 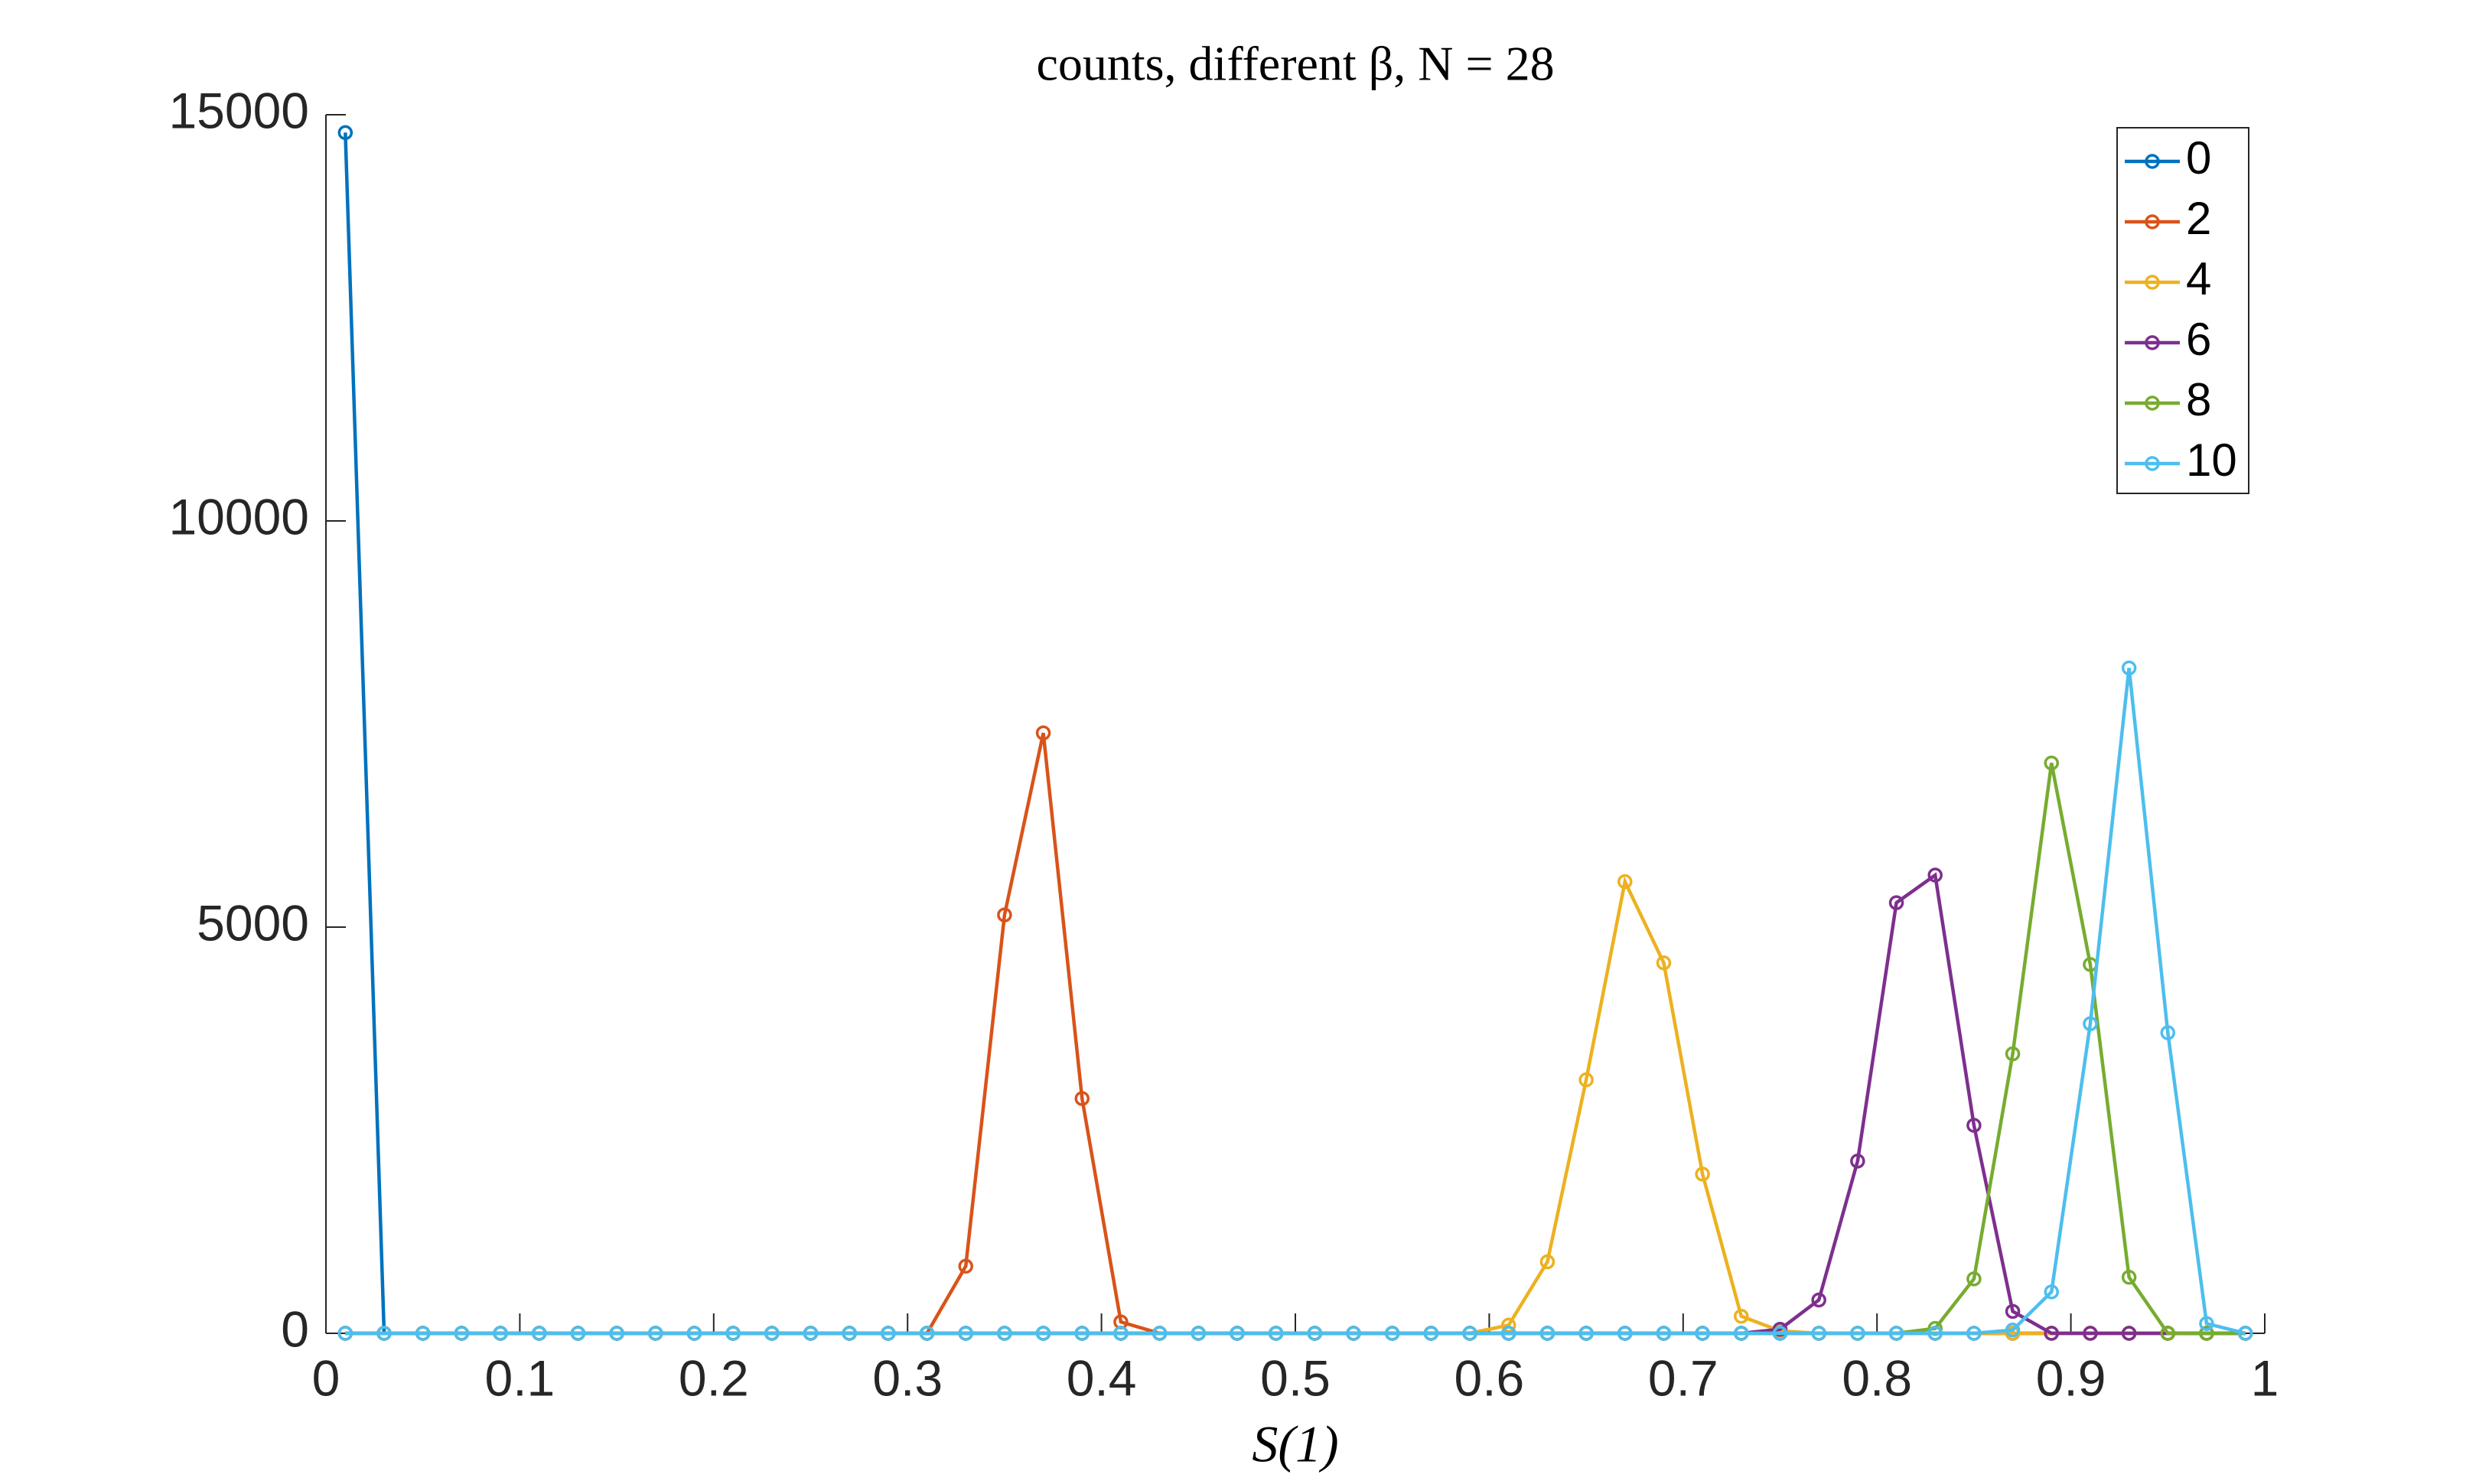 I want to click on legend-label: 0, so click(x=2198, y=158).